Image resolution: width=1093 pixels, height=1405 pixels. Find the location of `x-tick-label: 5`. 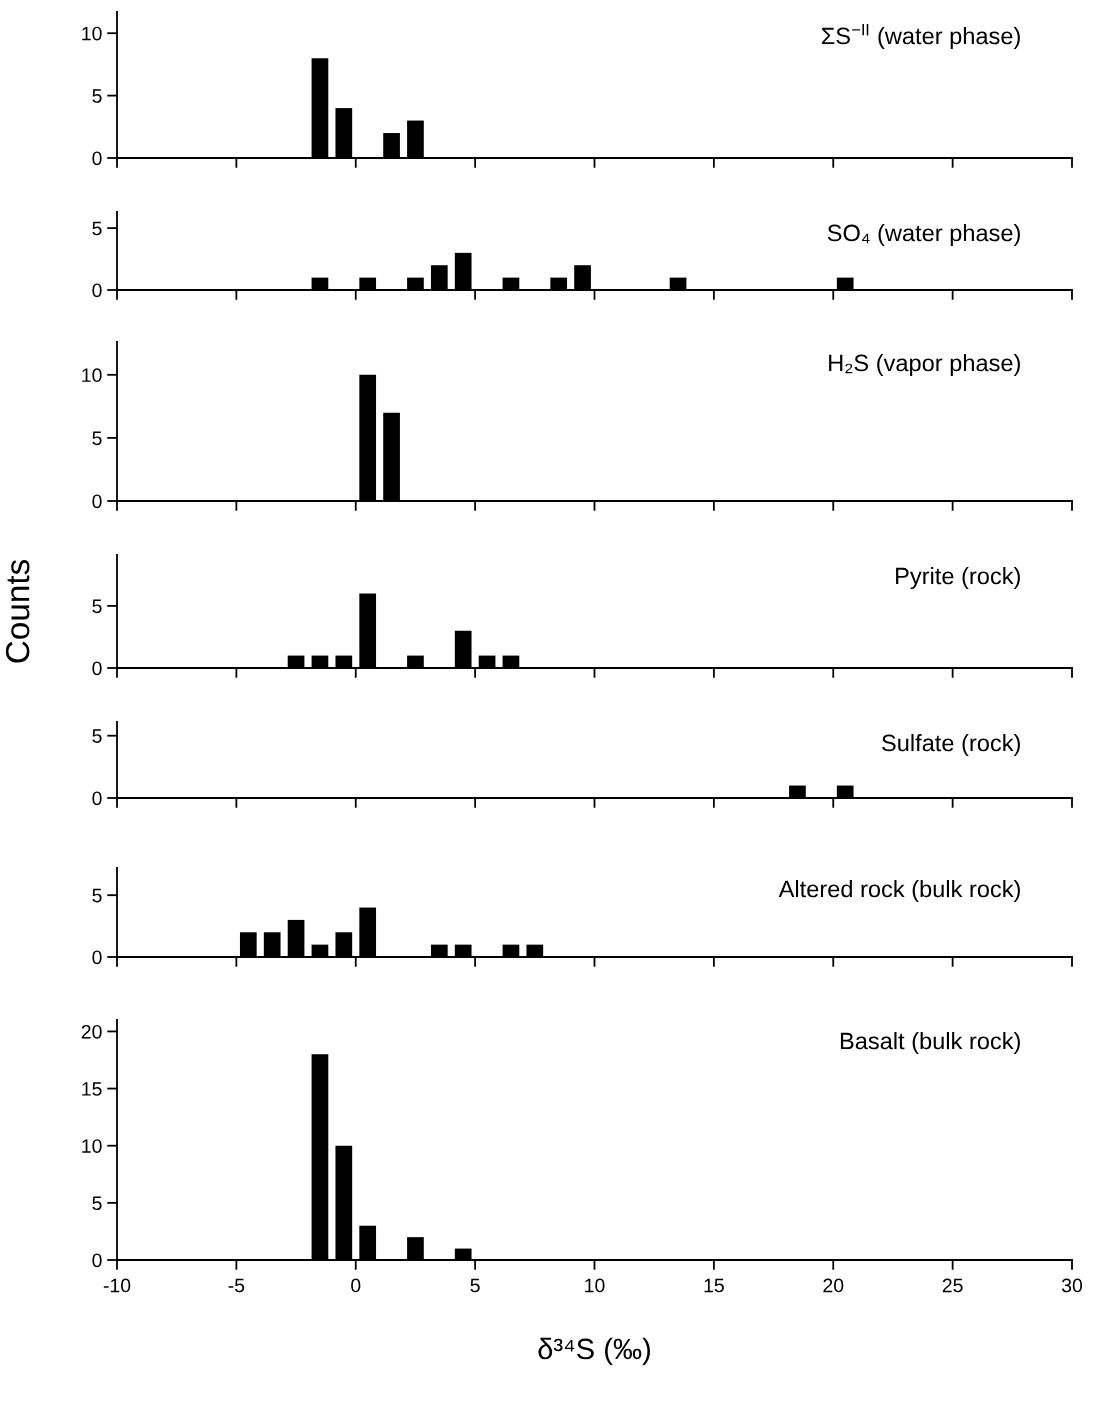

x-tick-label: 5 is located at coordinates (475, 1285).